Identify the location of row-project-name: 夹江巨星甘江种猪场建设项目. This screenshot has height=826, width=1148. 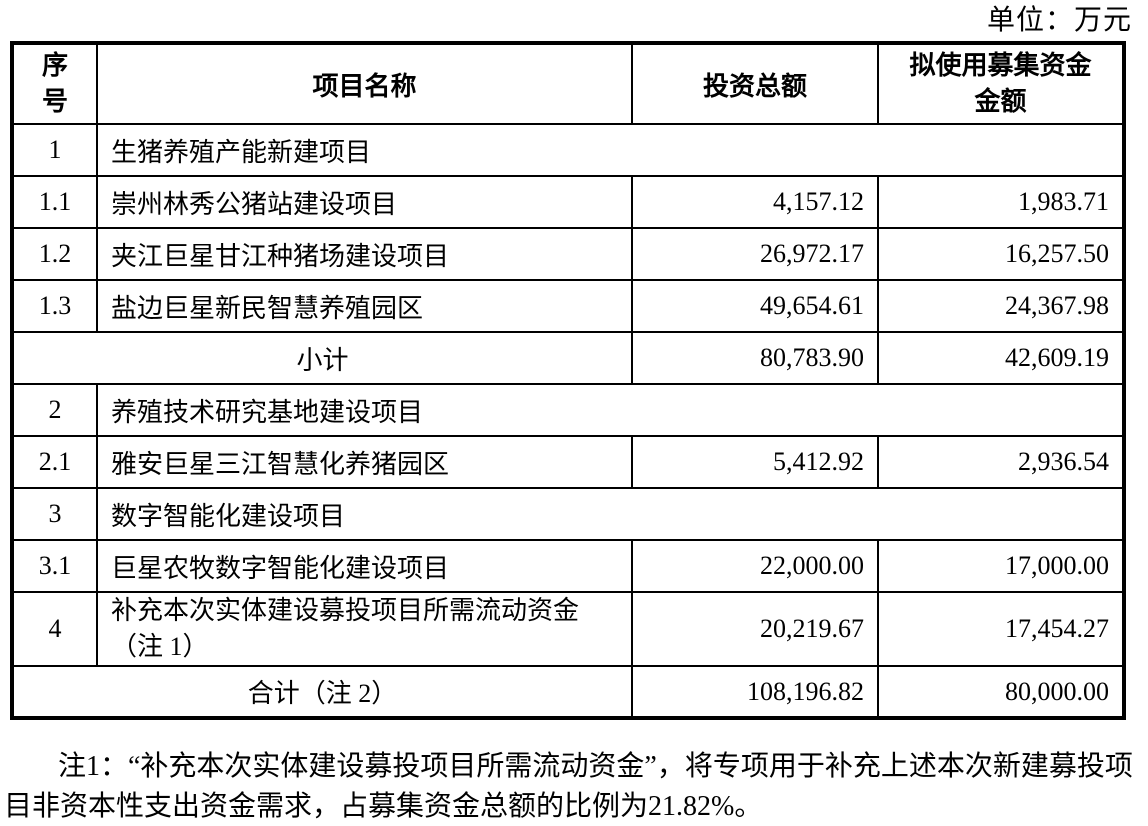
(364, 254).